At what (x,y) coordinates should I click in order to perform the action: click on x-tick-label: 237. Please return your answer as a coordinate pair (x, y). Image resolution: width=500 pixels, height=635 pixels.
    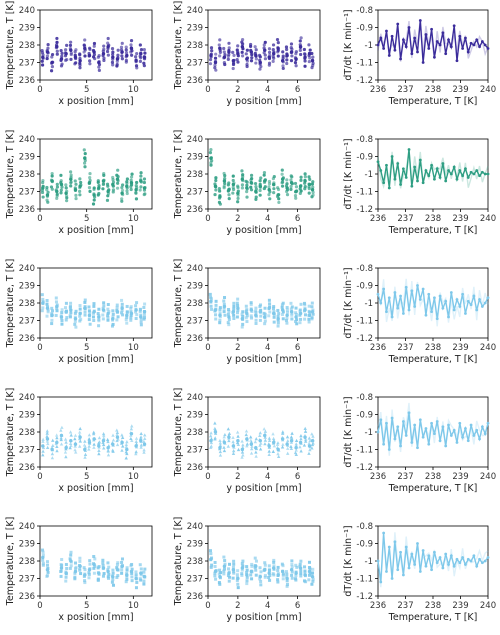
    Looking at the image, I should click on (405, 219).